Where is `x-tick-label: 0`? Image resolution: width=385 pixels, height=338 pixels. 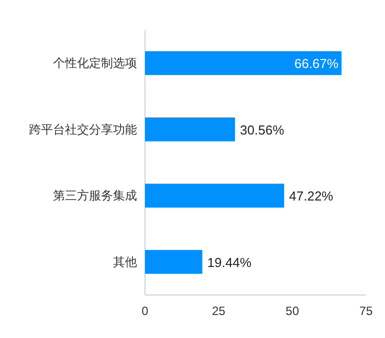 x-tick-label: 0 is located at coordinates (145, 311).